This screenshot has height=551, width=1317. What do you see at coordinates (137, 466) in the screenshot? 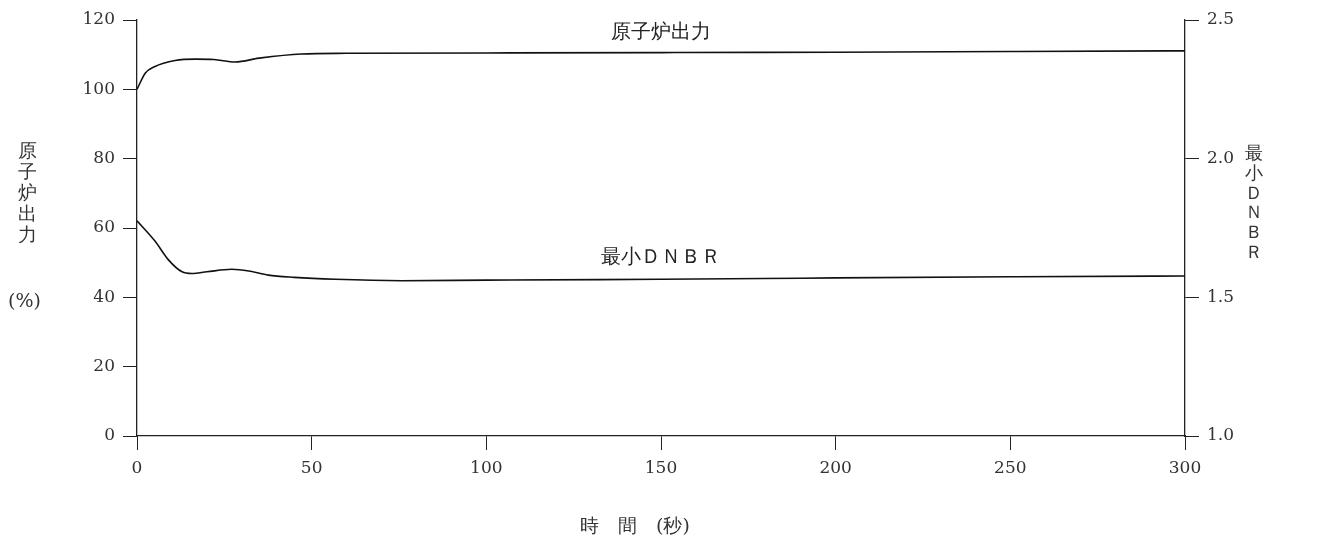
I see `x-tick-label: 0` at bounding box center [137, 466].